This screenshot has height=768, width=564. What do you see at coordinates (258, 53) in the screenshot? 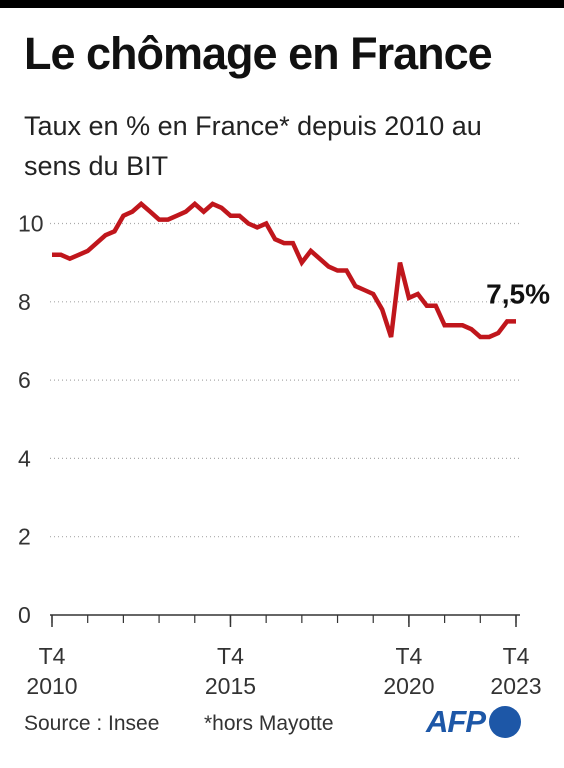
I see `chart-title: Le chômage en France` at bounding box center [258, 53].